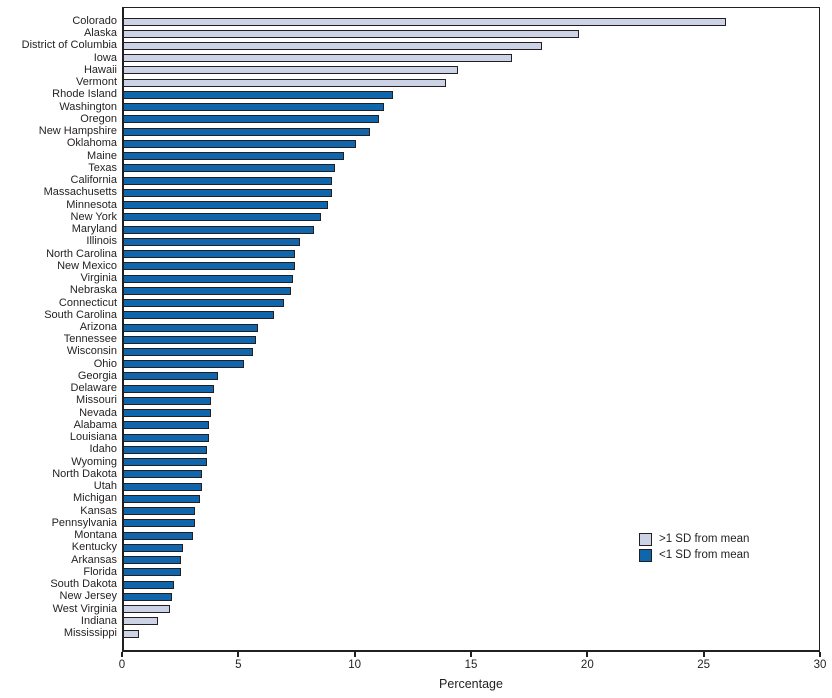  I want to click on y-axis-label: New Hampshire, so click(77, 131).